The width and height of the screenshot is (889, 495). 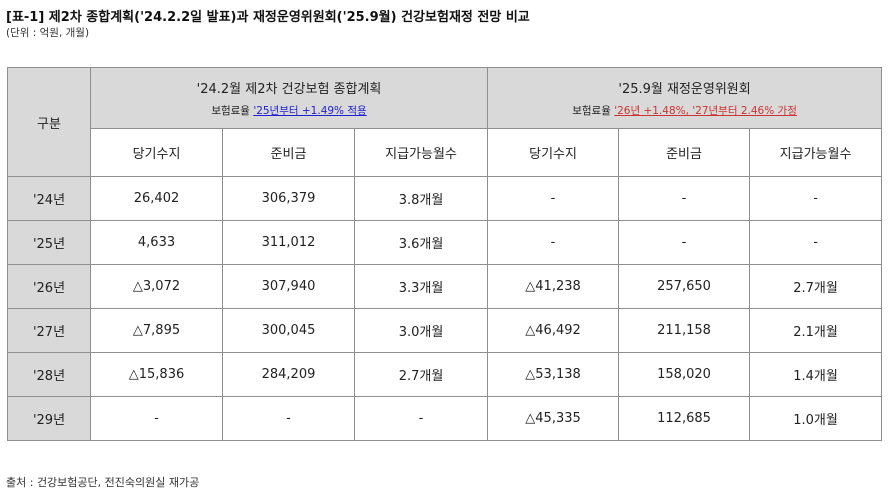 I want to click on group-title: '24.2월 제2차 건강보험 종합계획, so click(x=289, y=89).